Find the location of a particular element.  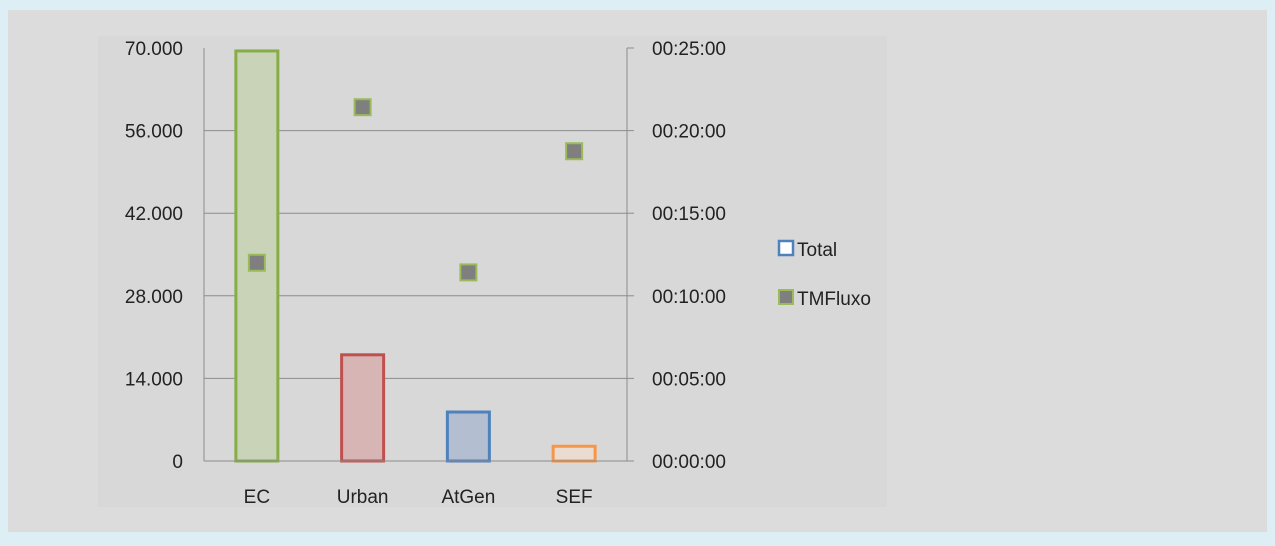

category-label: Urban is located at coordinates (363, 497).